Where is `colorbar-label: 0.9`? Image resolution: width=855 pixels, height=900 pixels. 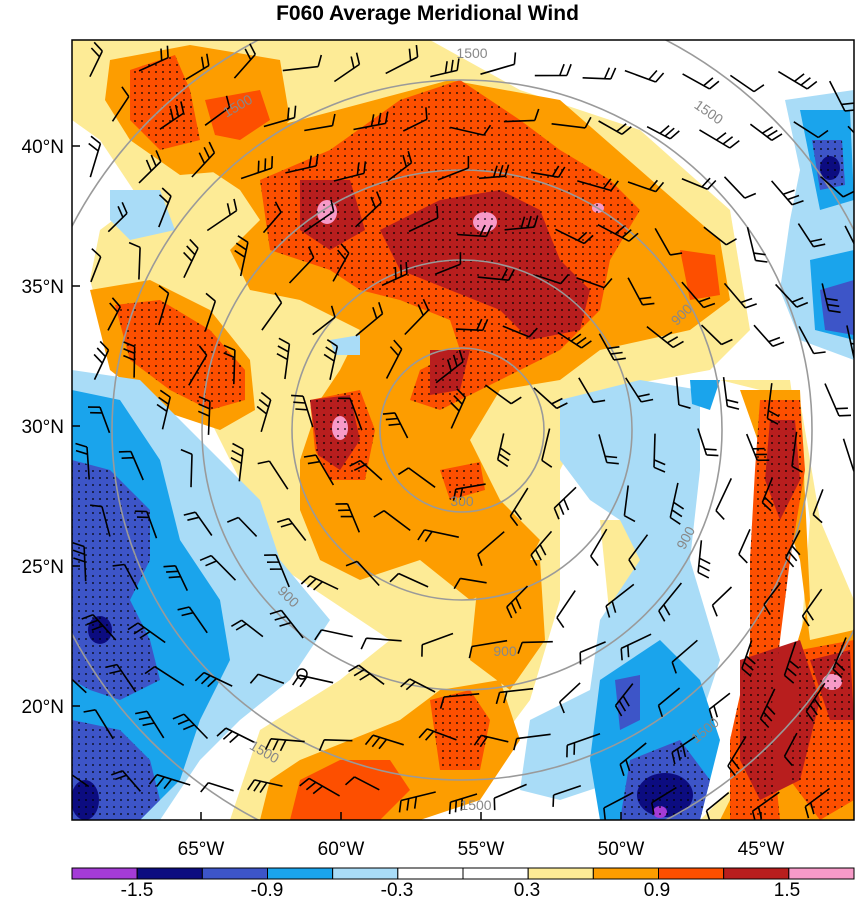
colorbar-label: 0.9 is located at coordinates (657, 890).